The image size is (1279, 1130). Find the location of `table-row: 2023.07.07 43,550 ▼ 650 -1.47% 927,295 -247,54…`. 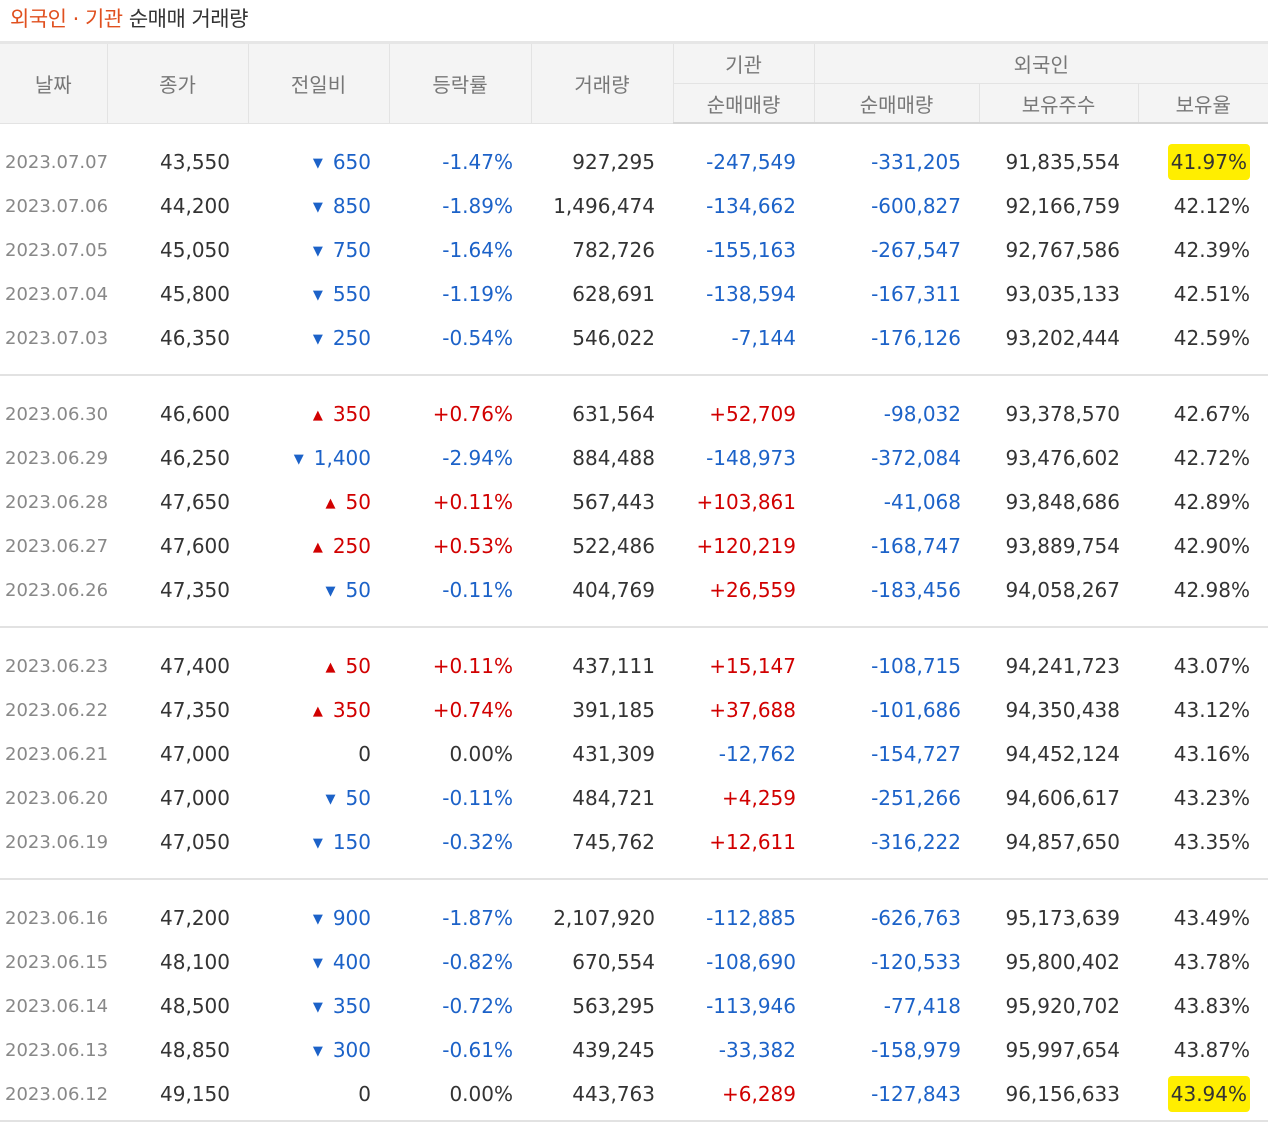

table-row: 2023.07.07 43,550 ▼ 650 -1.47% 927,295 -247,54… is located at coordinates (634, 162).